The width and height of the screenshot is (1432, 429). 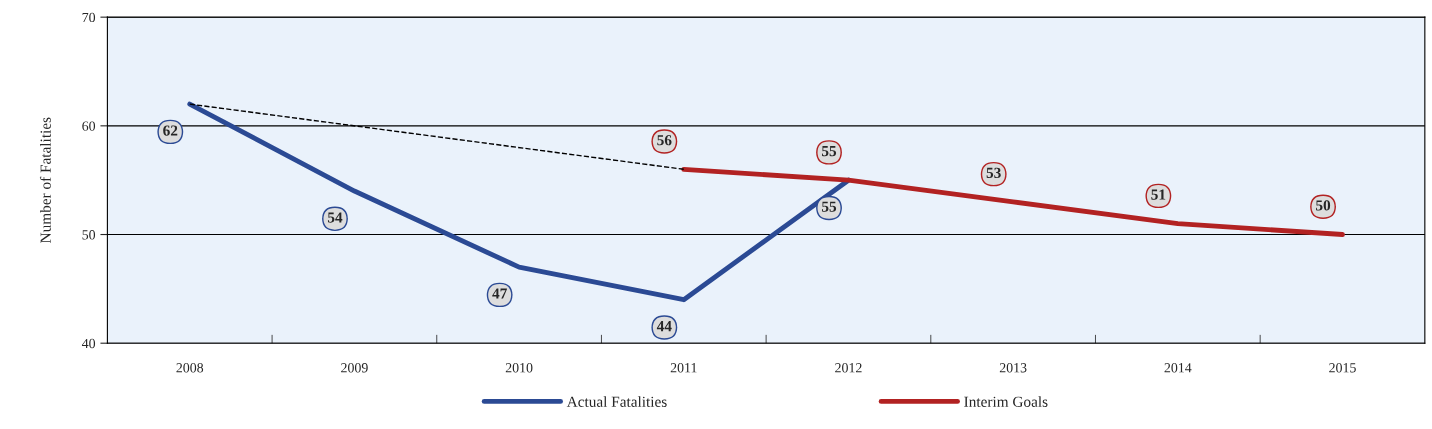 I want to click on y-axis-title: Number of Fatalities, so click(x=45, y=180).